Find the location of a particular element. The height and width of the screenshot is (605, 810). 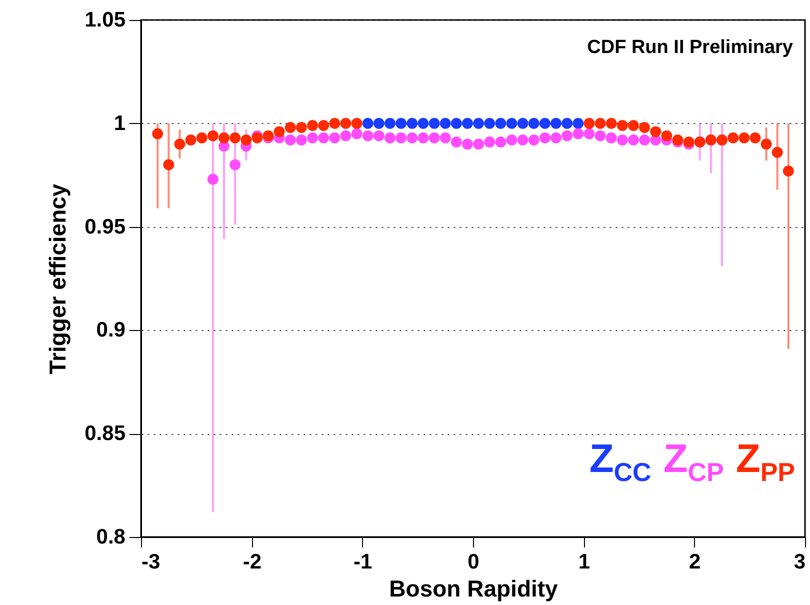

x-tick-label: 0 is located at coordinates (474, 562).